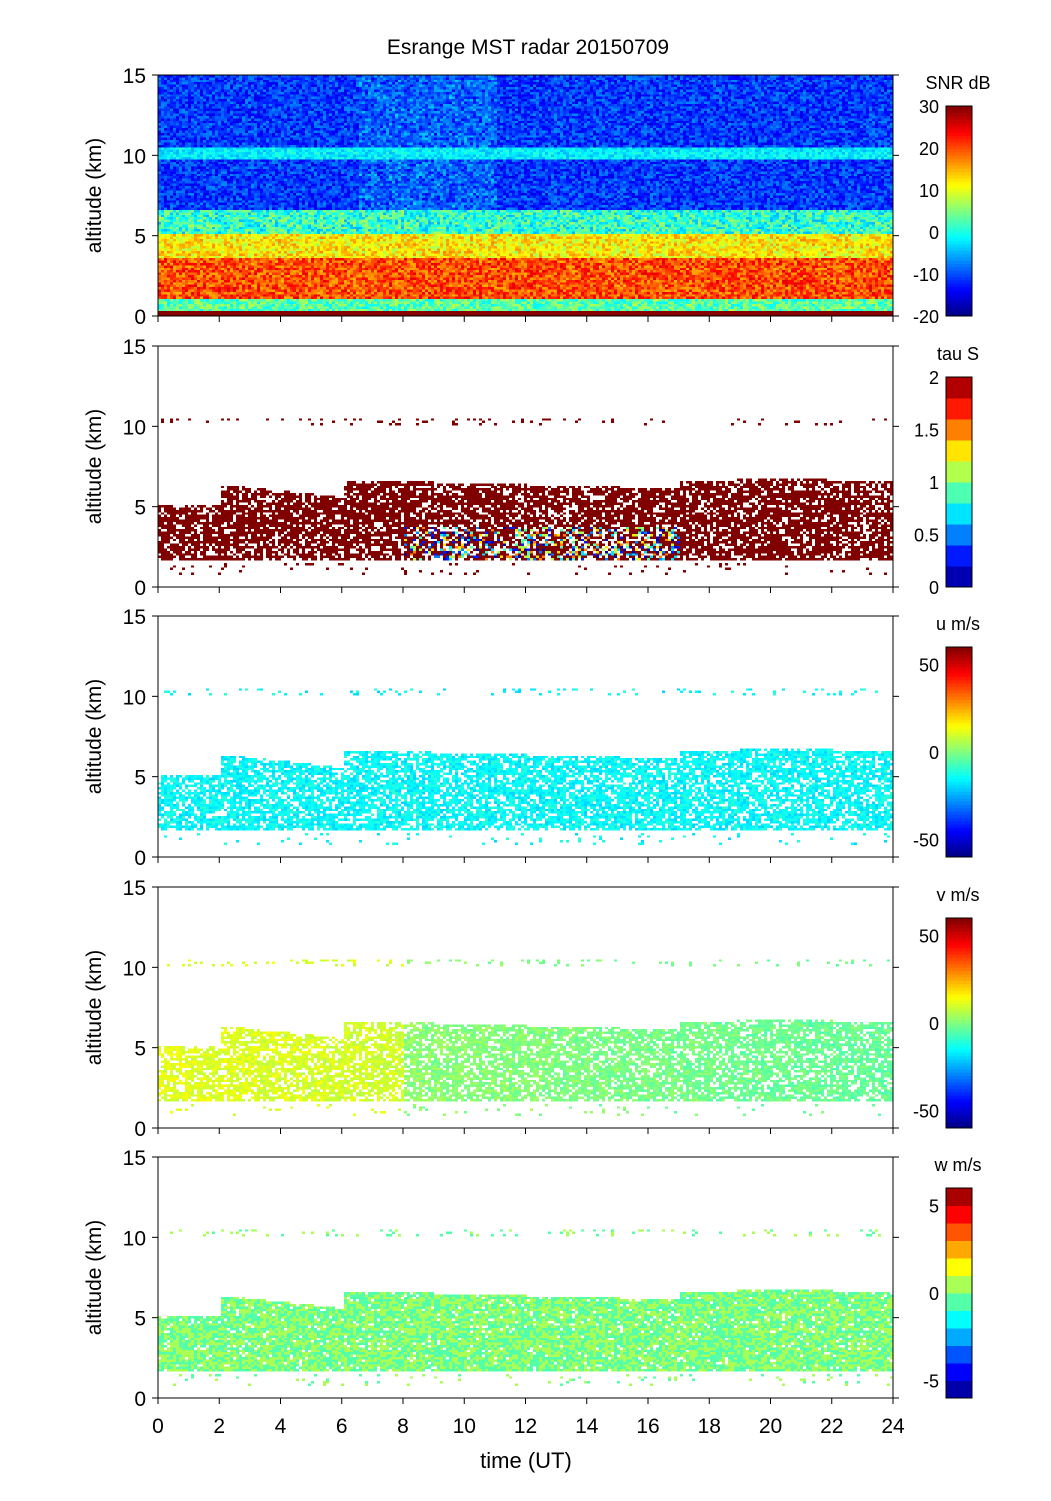 This screenshot has width=1051, height=1501. Describe the element at coordinates (219, 1426) in the screenshot. I see `x-tick-label: 2` at that location.